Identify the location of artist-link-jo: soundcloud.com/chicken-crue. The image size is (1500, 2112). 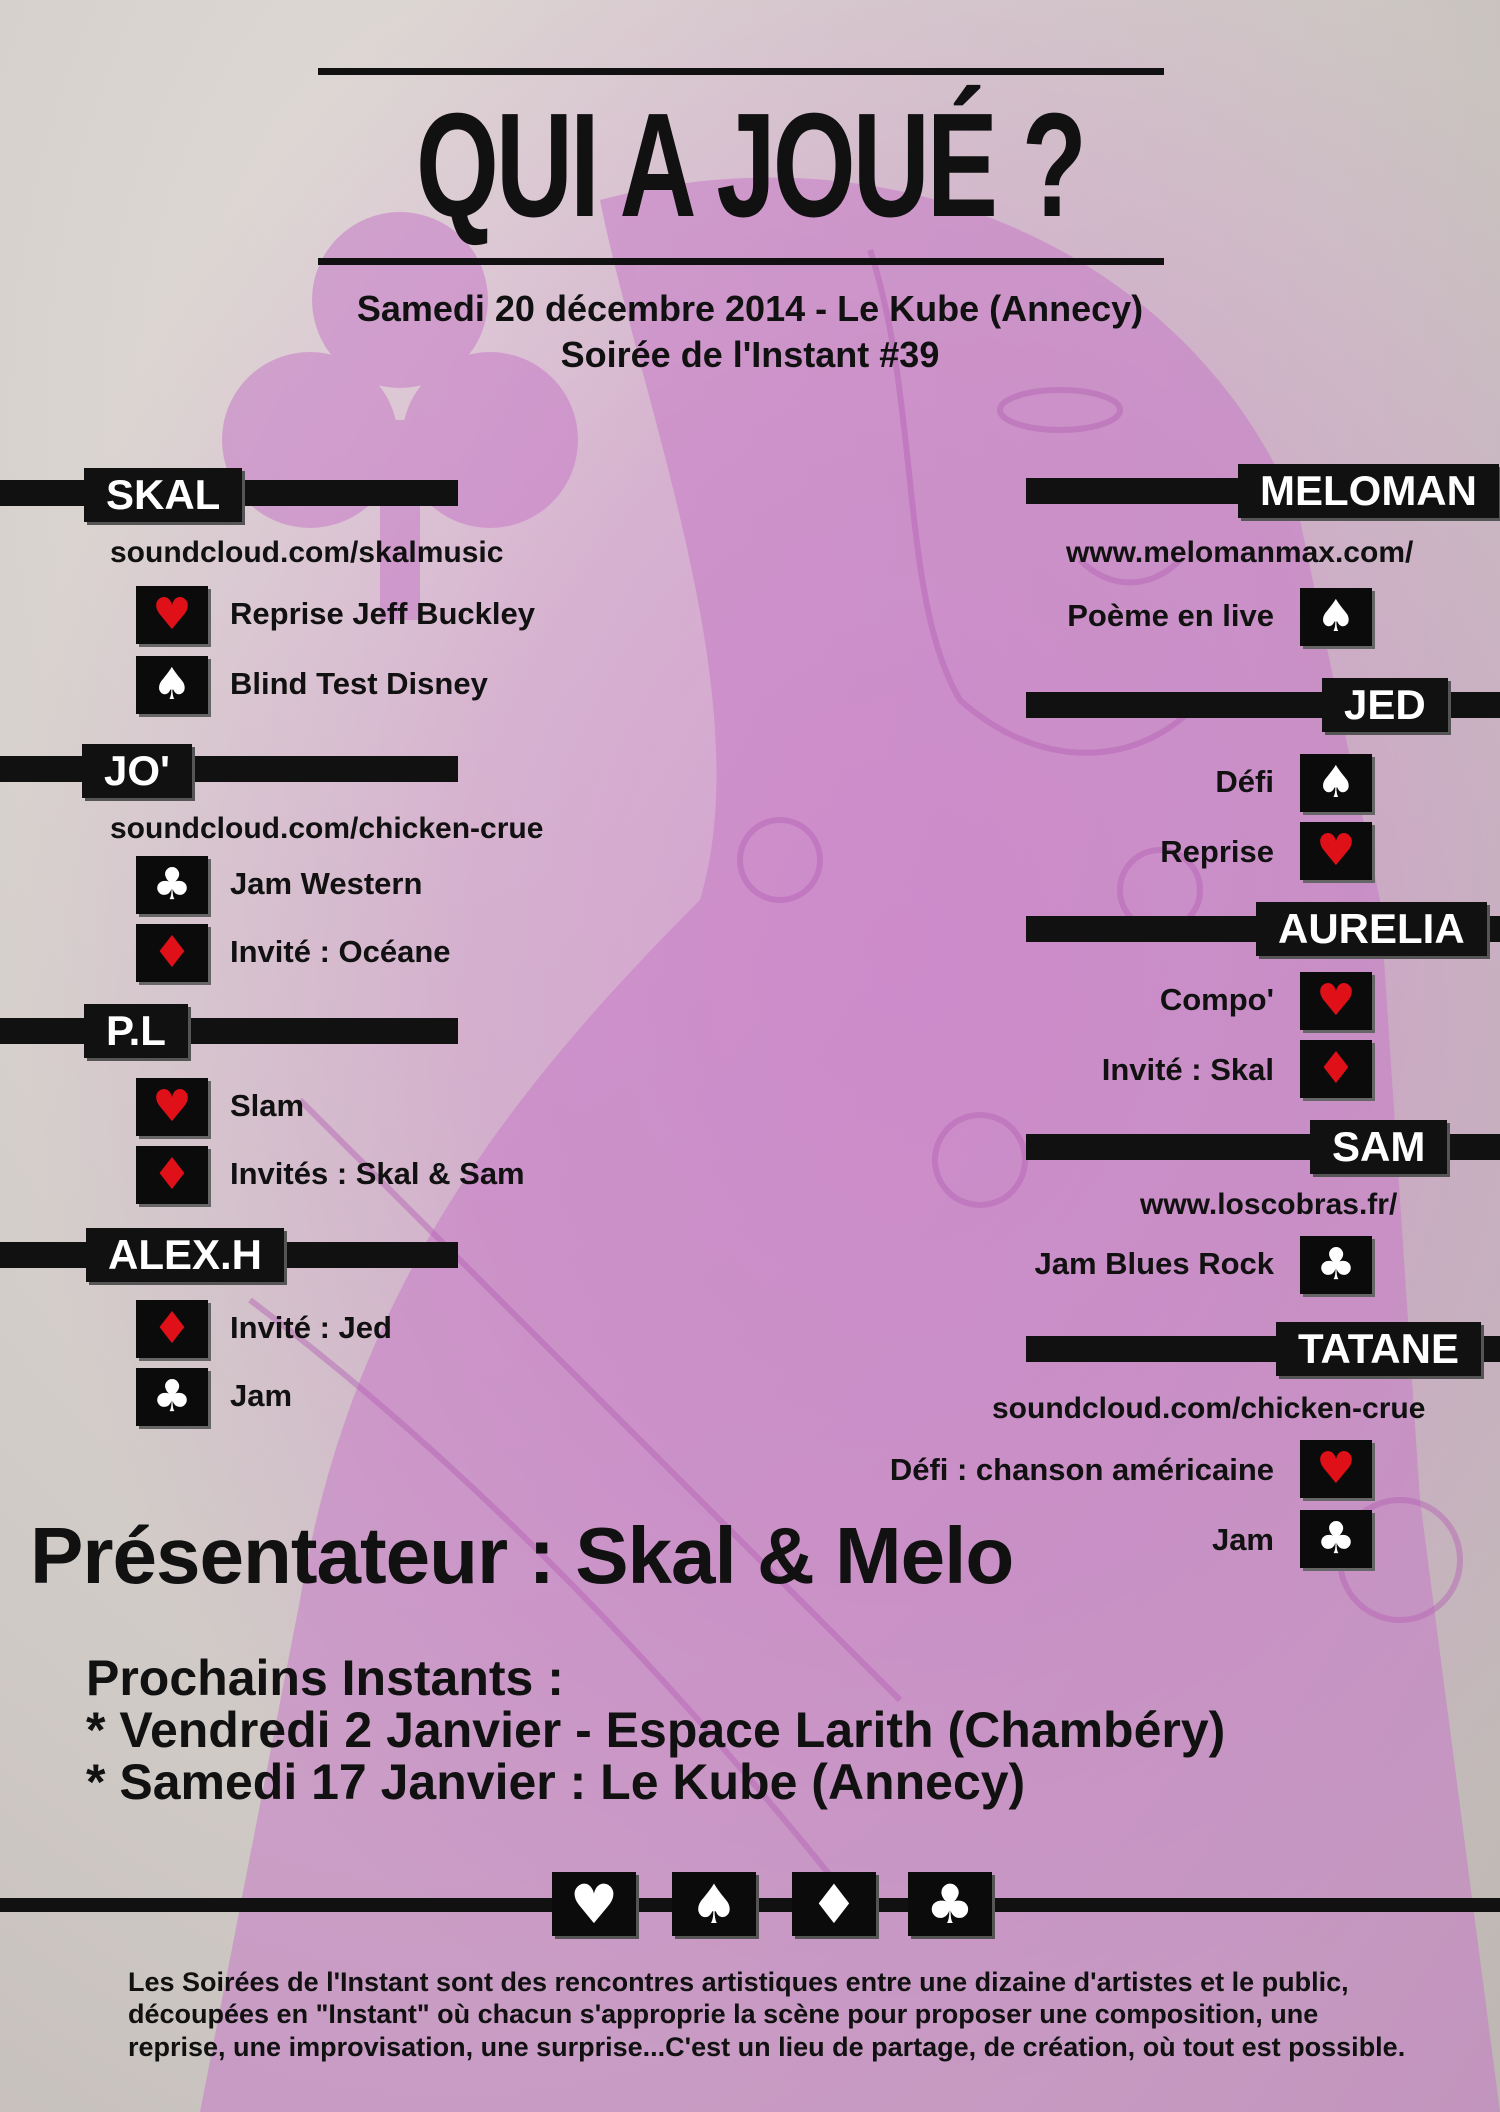
(327, 828).